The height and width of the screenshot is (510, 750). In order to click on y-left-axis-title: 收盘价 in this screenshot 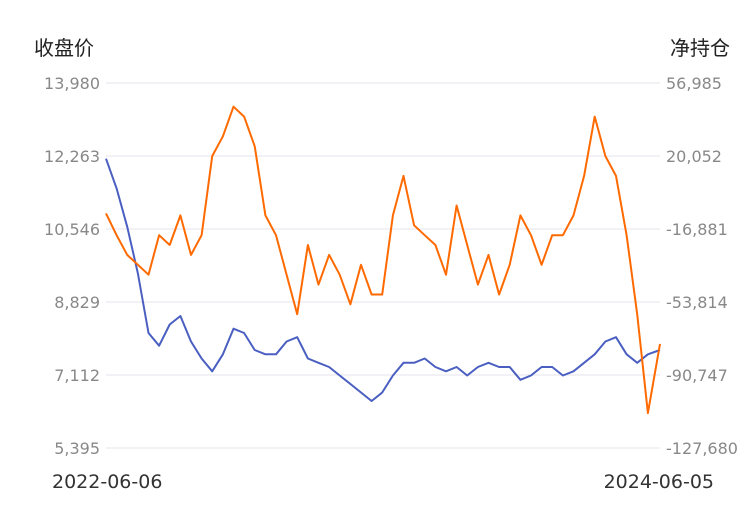, I will do `click(64, 48)`.